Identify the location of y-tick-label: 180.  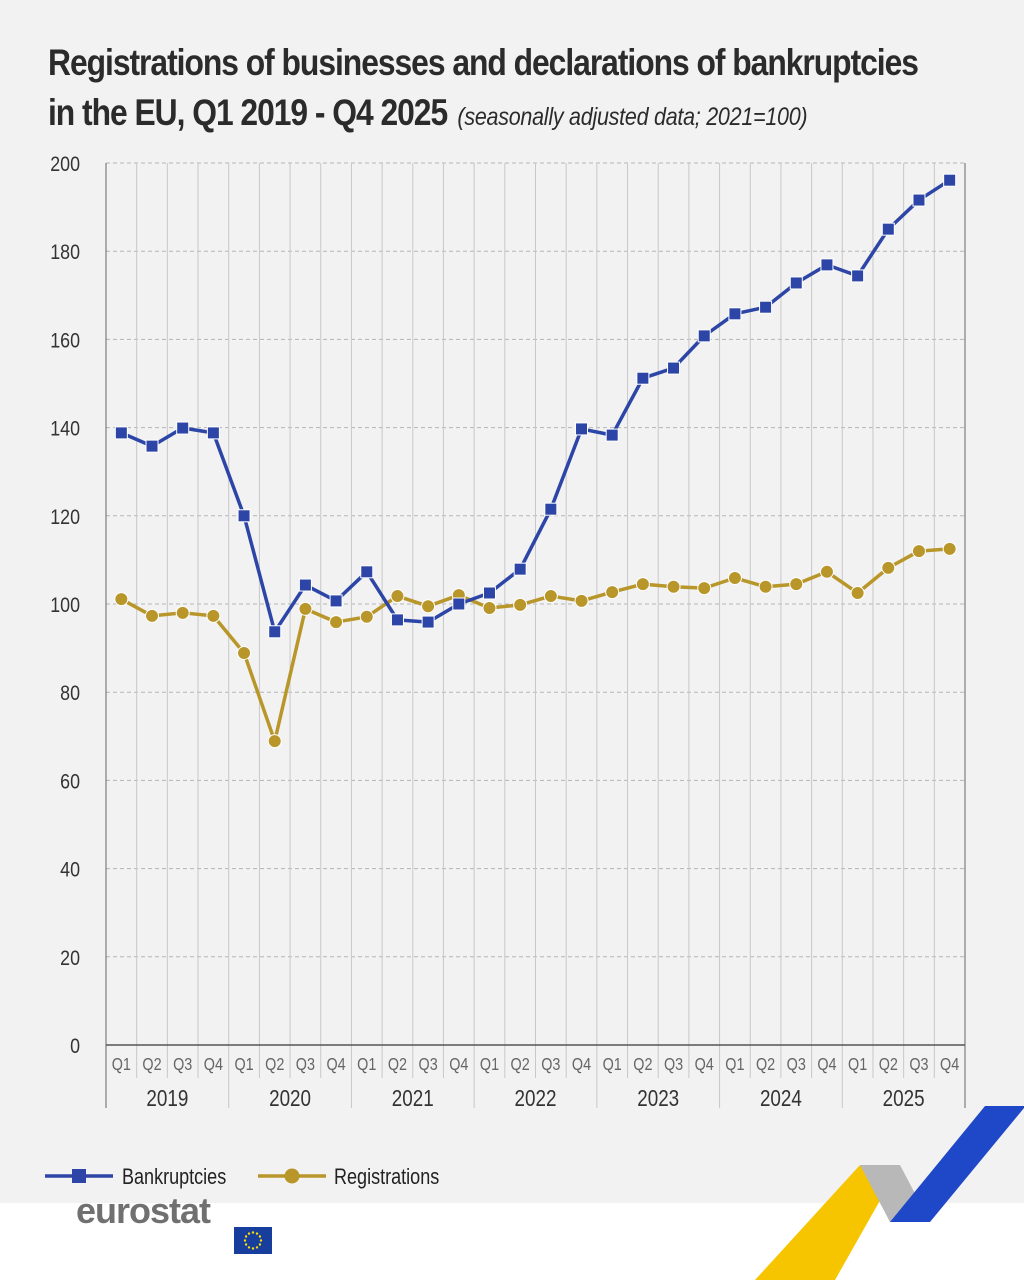
(65, 253).